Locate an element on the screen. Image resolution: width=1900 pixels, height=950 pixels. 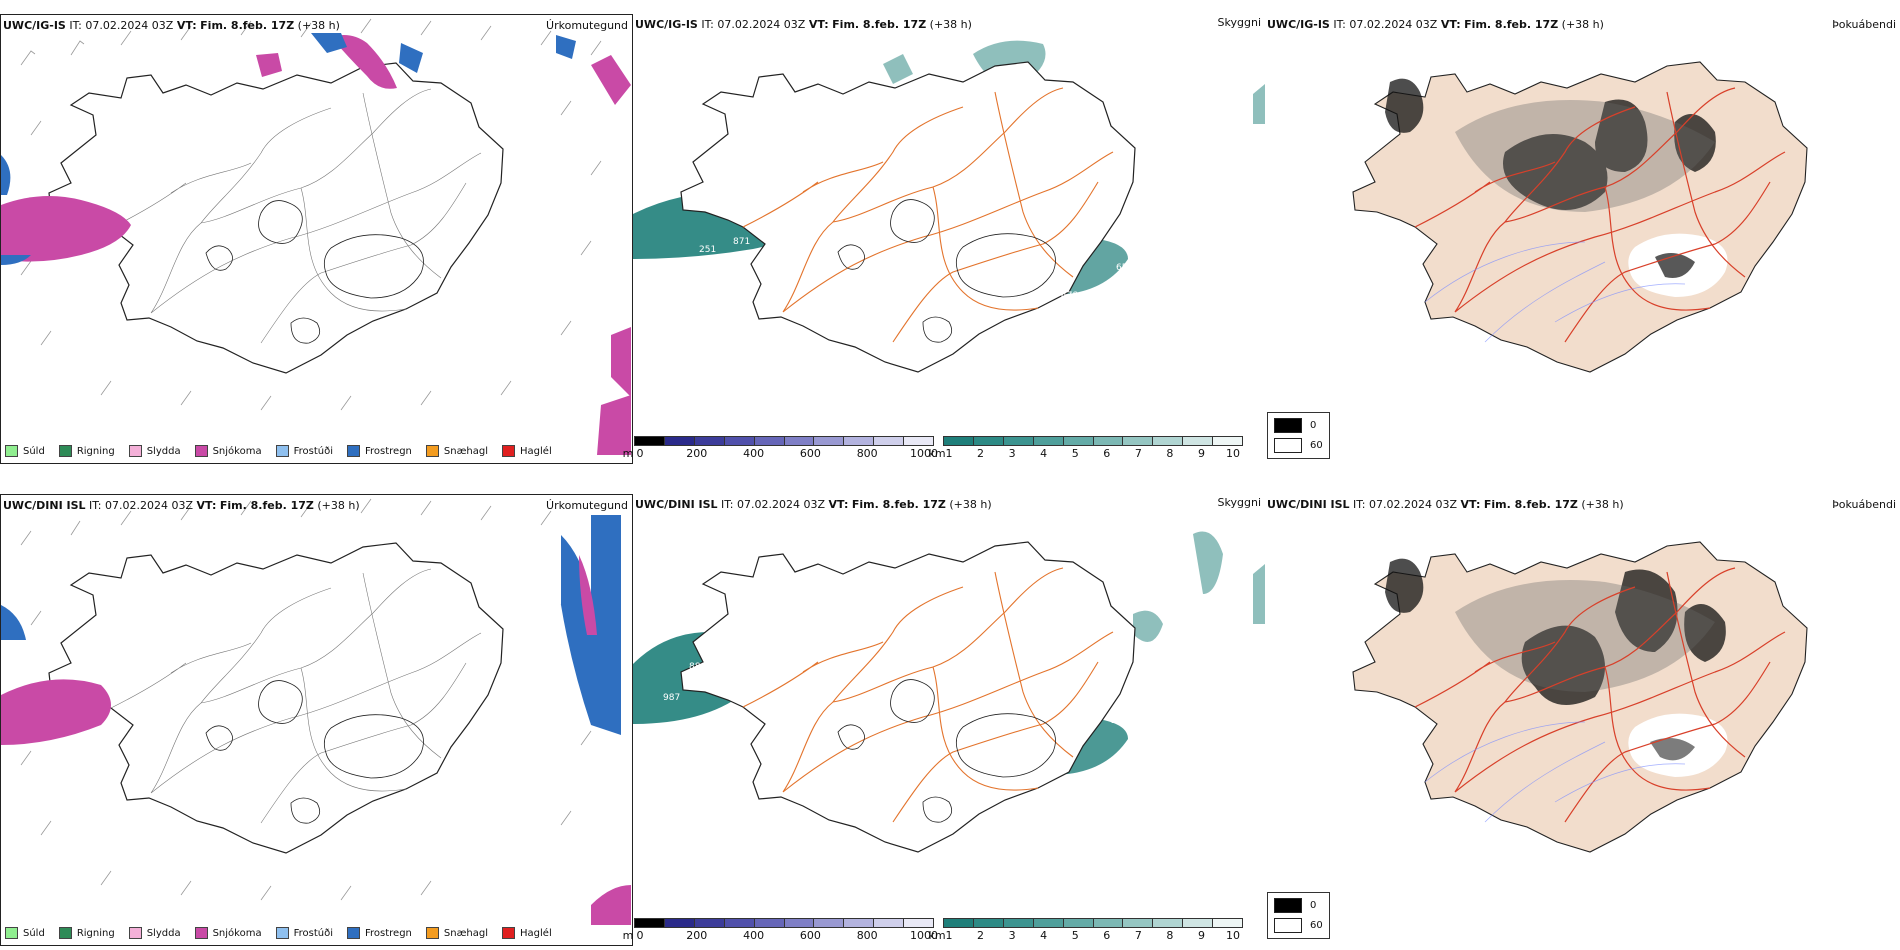
legend-item: Snjókoma is located at coordinates (228, 451).